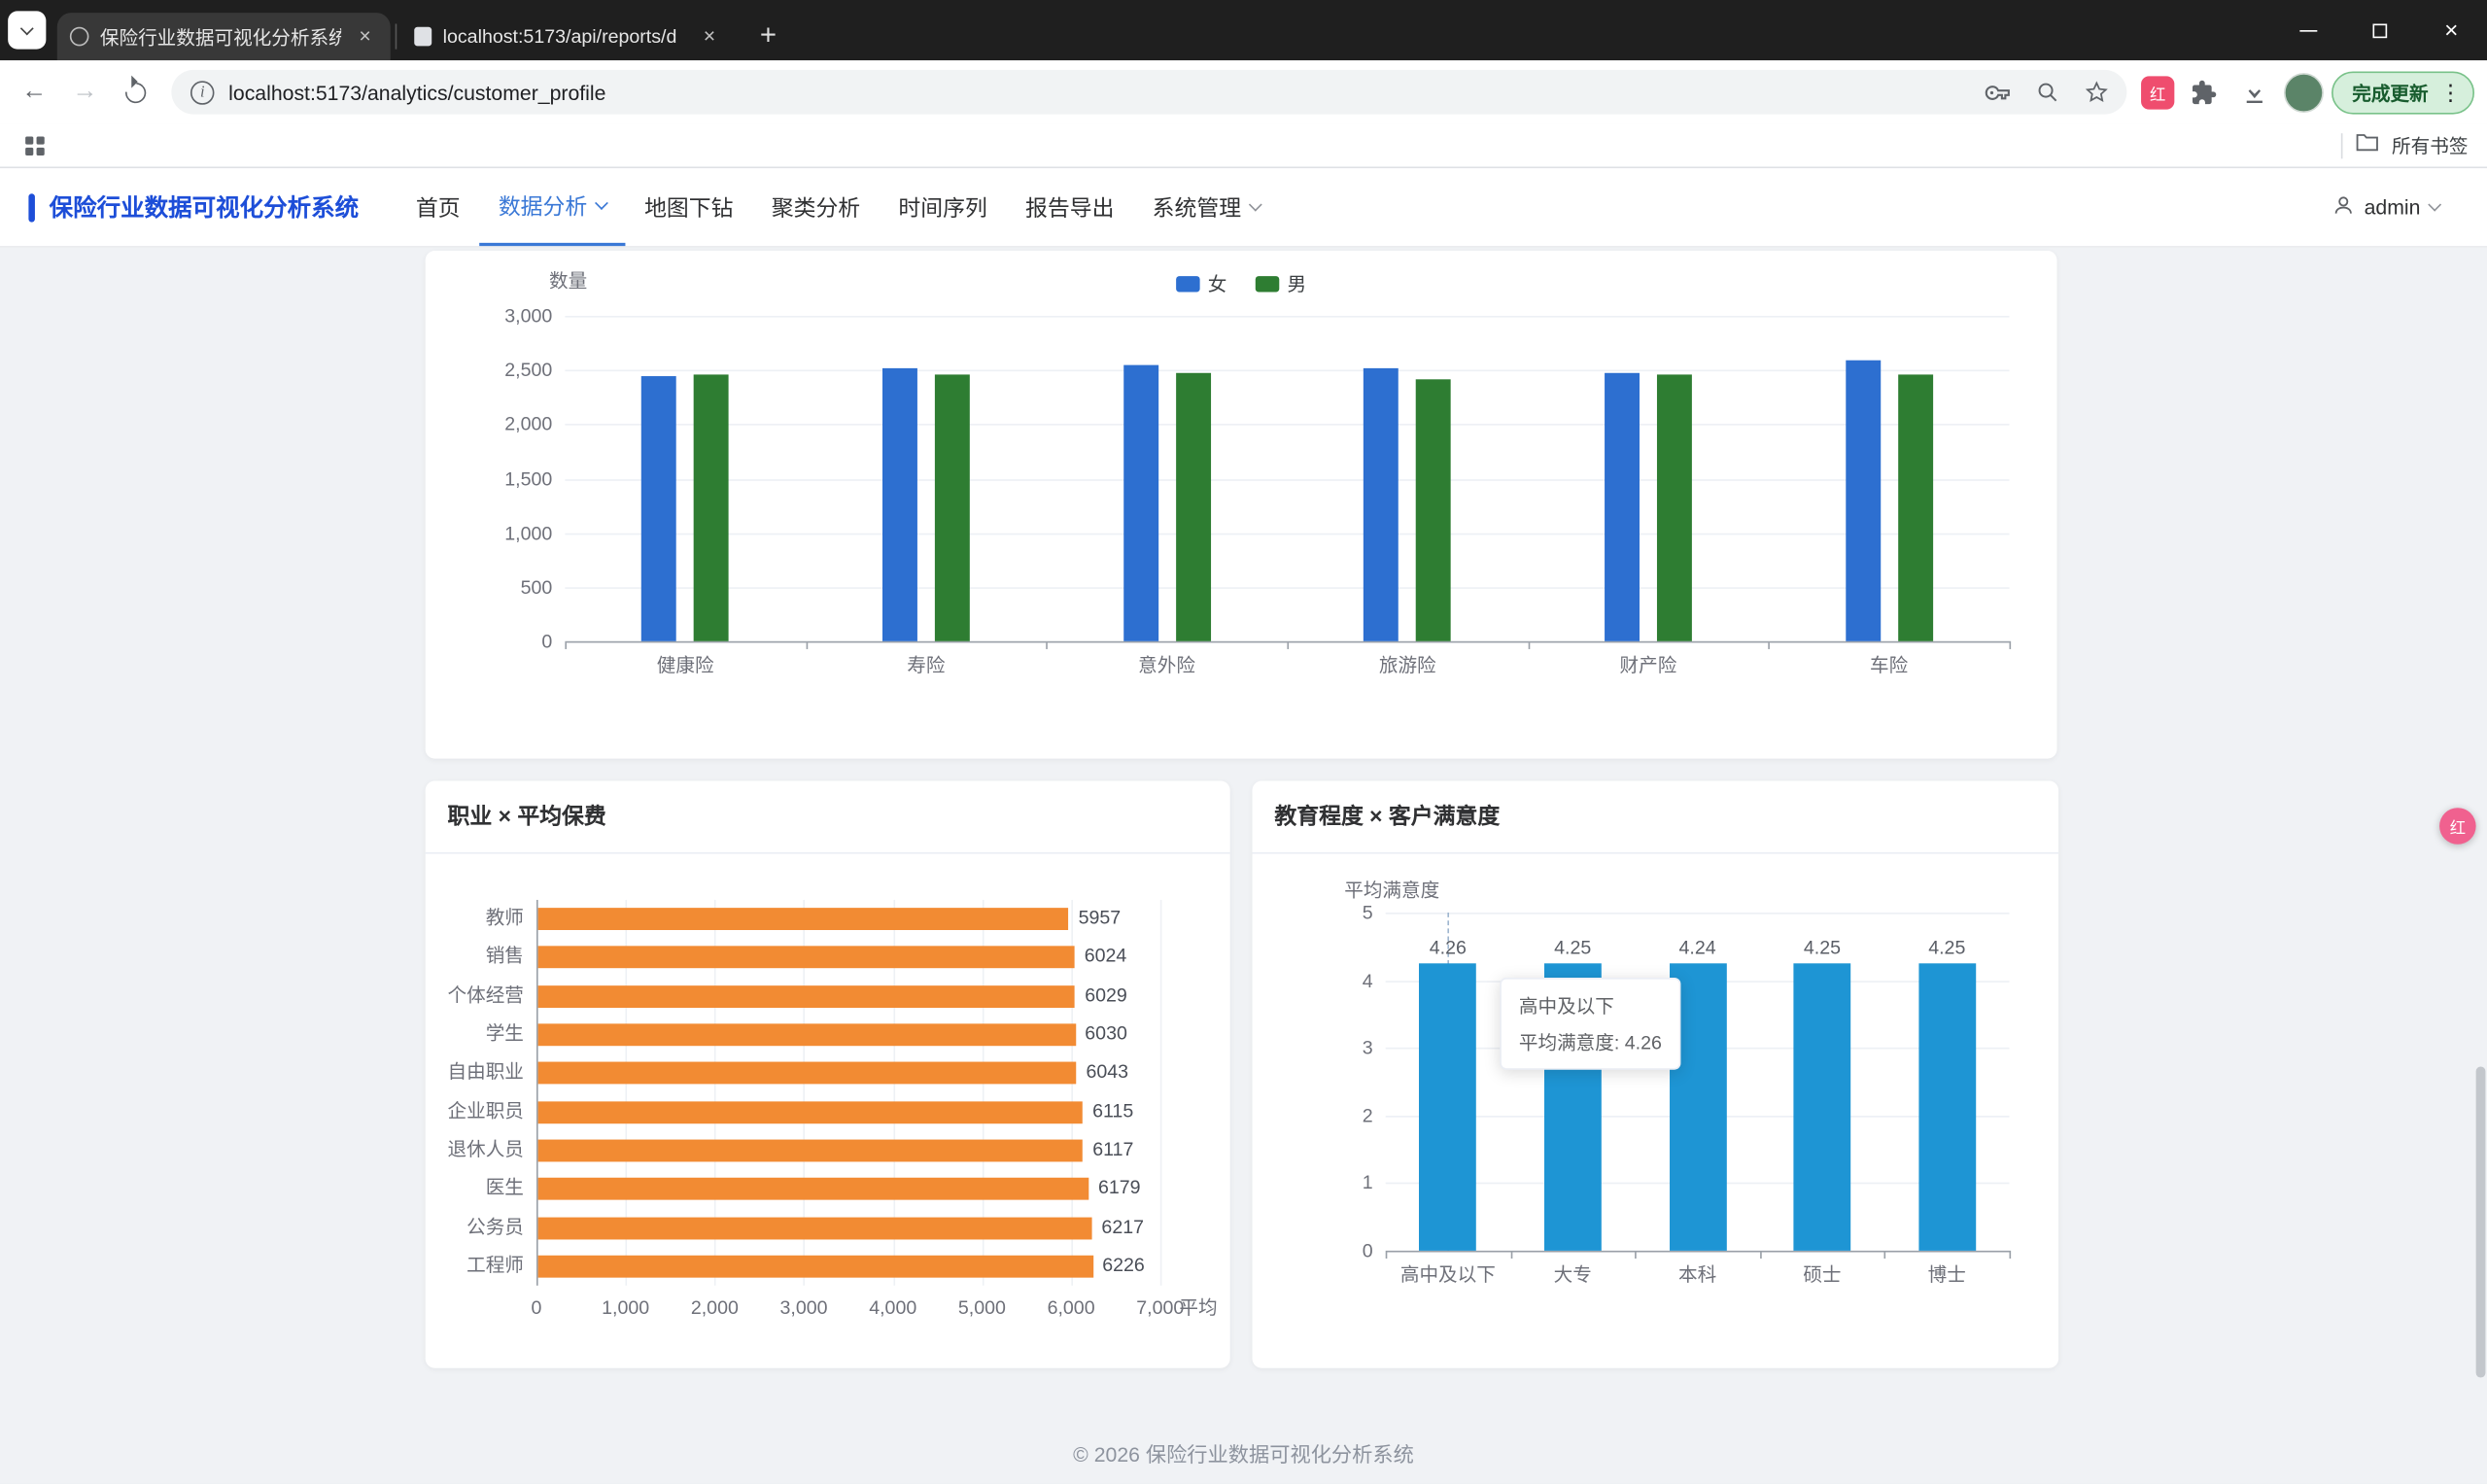 This screenshot has height=1484, width=2487. Describe the element at coordinates (1113, 1110) in the screenshot. I see `value-label: 6115` at that location.